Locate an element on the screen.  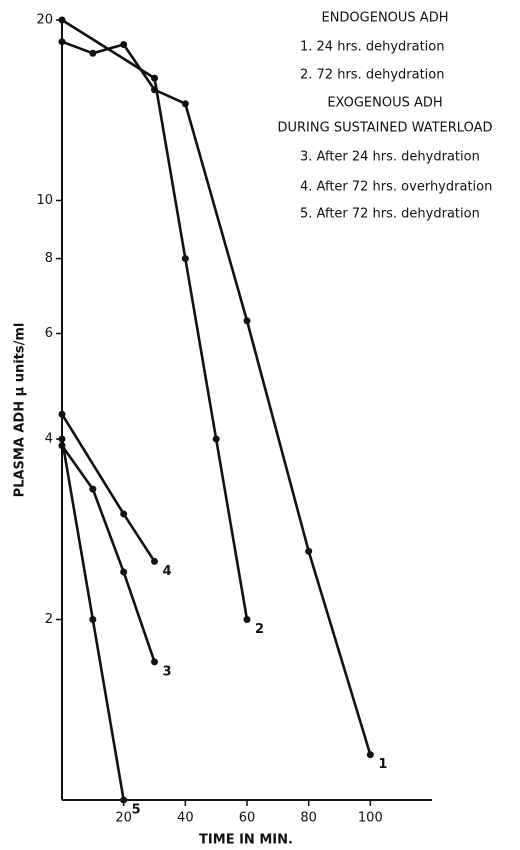
legend-text: 3. After 24 hrs. dehydration is located at coordinates (390, 157).